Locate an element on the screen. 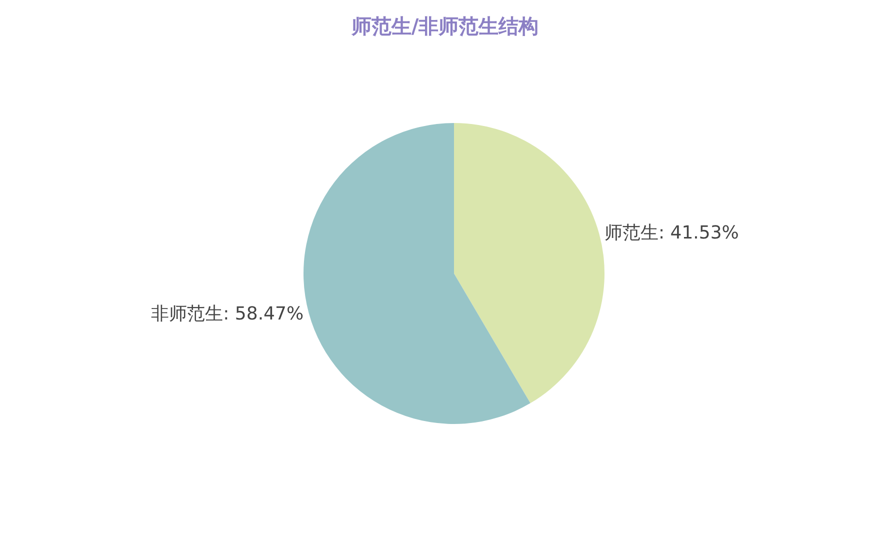 This screenshot has width=890, height=548. slice-label: 师范生: 41.53% is located at coordinates (671, 233).